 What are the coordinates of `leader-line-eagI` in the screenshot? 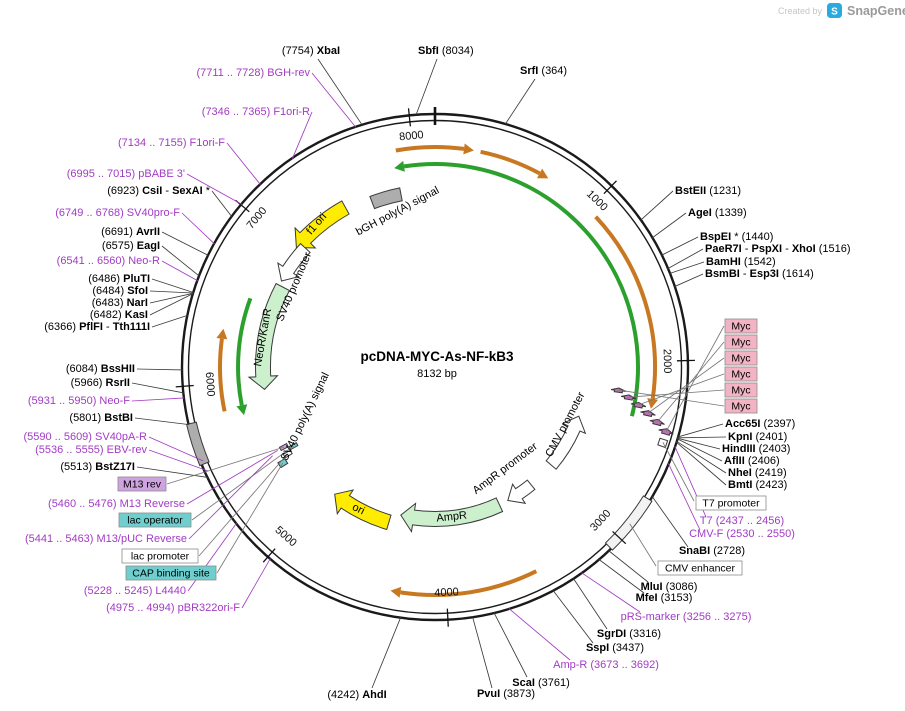 It's located at (180, 261).